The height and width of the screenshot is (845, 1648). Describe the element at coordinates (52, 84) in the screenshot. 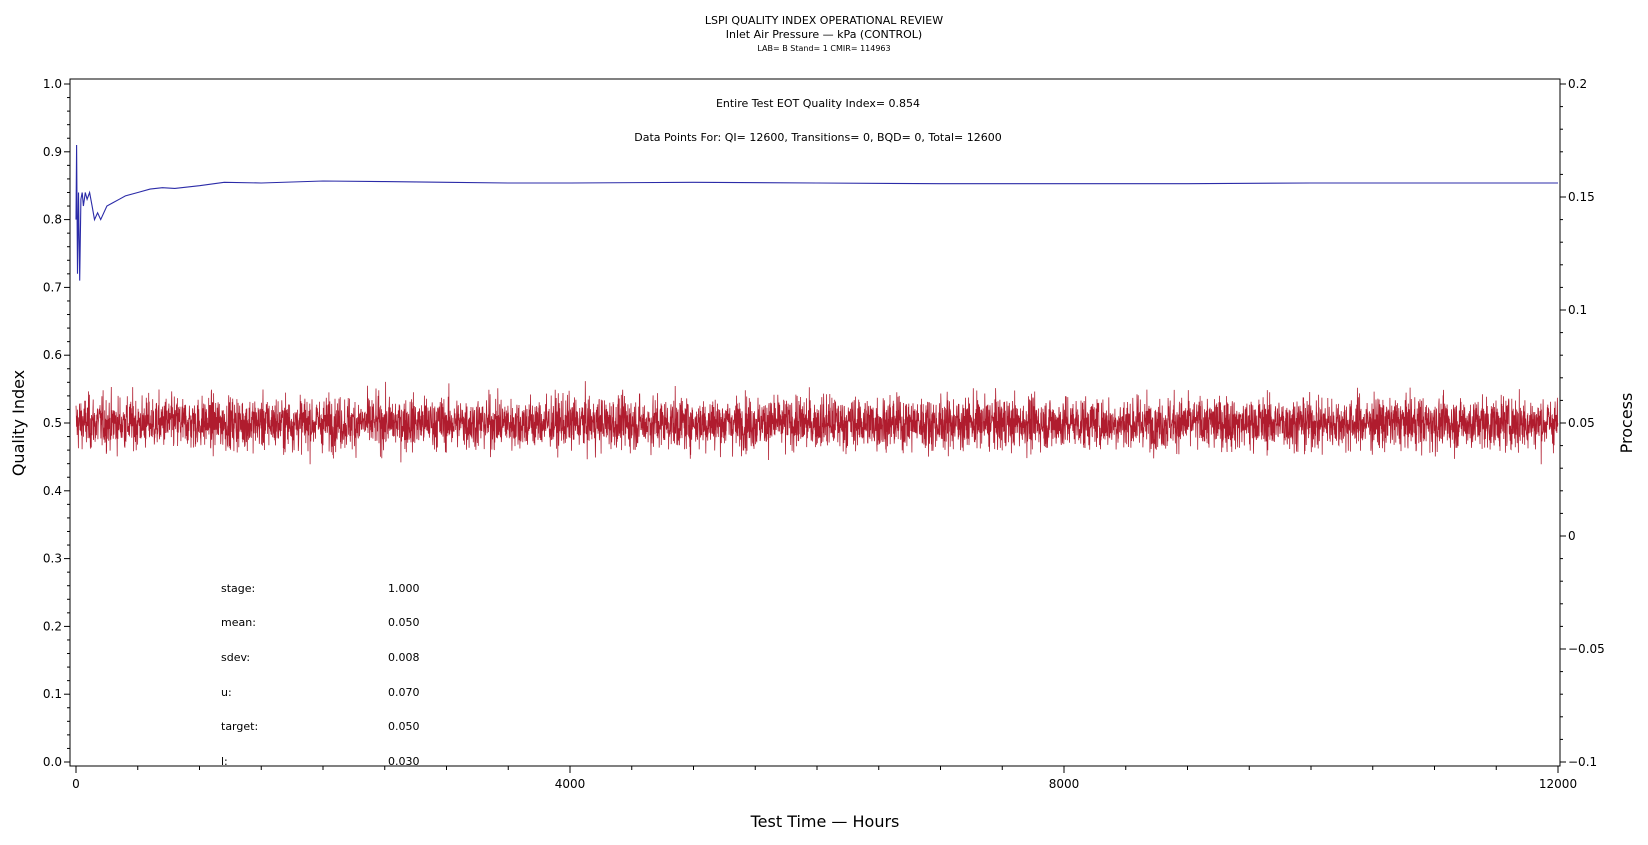

I see `y-tick-label: 1.0` at that location.